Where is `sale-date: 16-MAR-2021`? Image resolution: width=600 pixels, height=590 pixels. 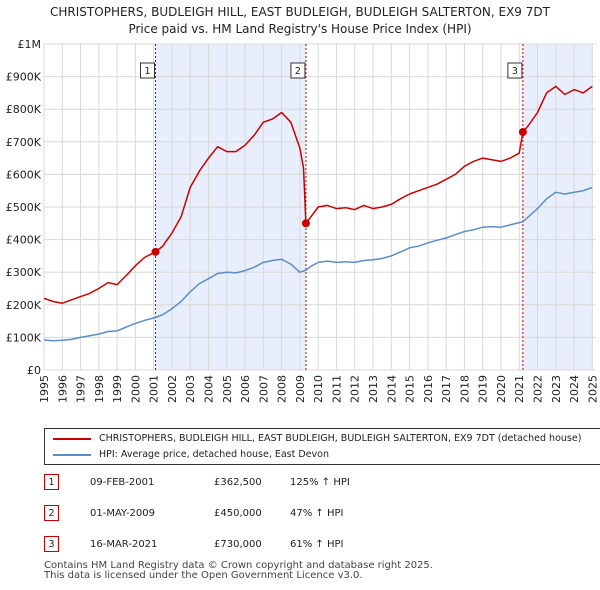
sale-date: 16-MAR-2021 is located at coordinates (124, 544).